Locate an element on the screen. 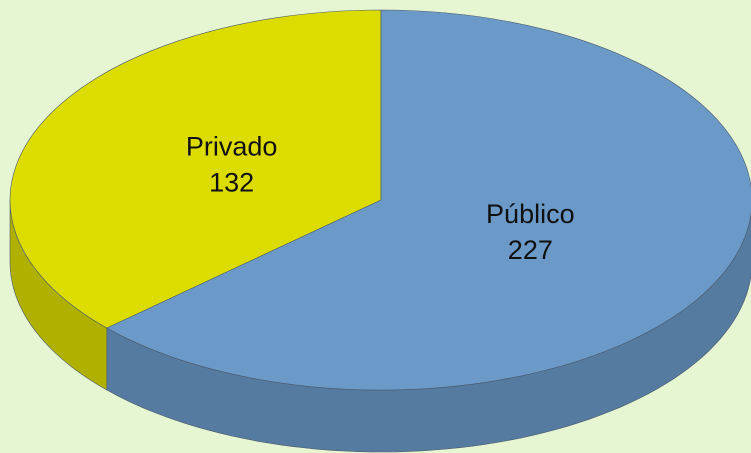  slice-value: 227 is located at coordinates (530, 250).